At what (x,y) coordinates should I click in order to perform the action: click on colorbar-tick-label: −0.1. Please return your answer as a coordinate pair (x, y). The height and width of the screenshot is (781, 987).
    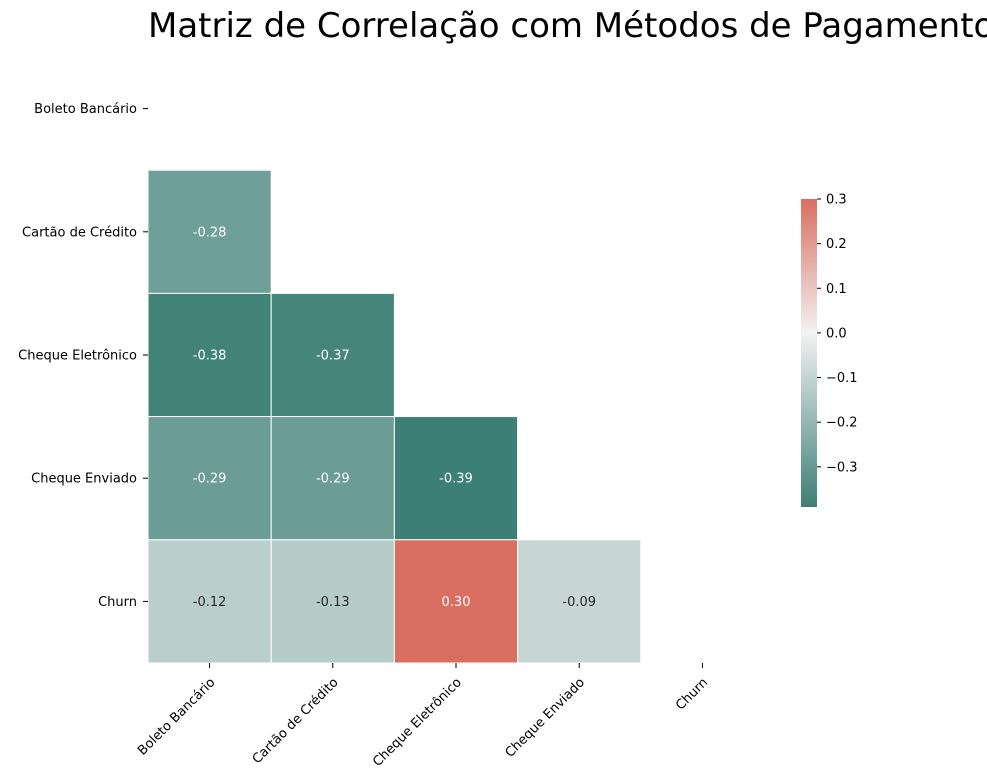
    Looking at the image, I should click on (842, 378).